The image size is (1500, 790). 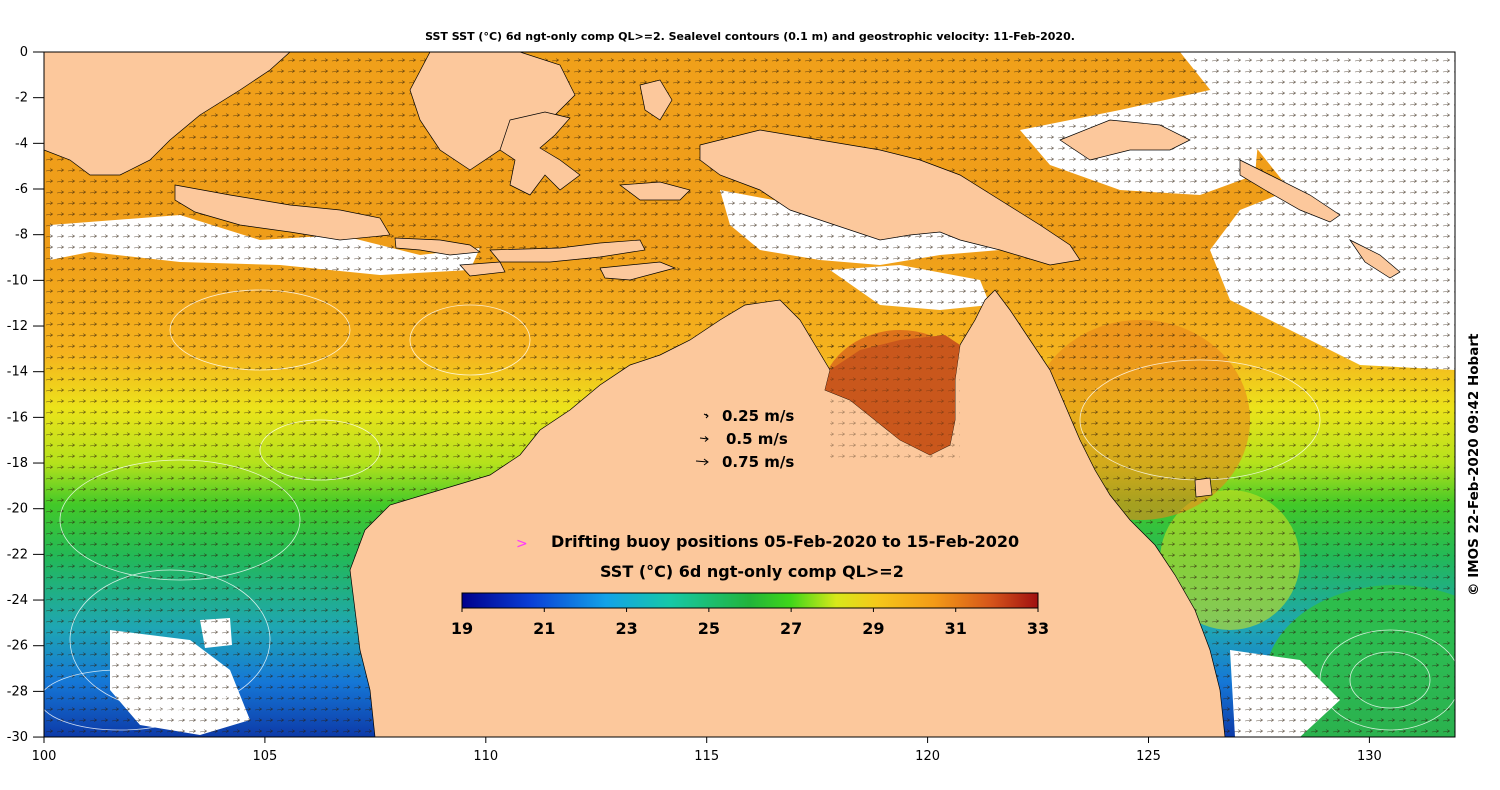 I want to click on y-tick-label: -22, so click(x=17, y=554).